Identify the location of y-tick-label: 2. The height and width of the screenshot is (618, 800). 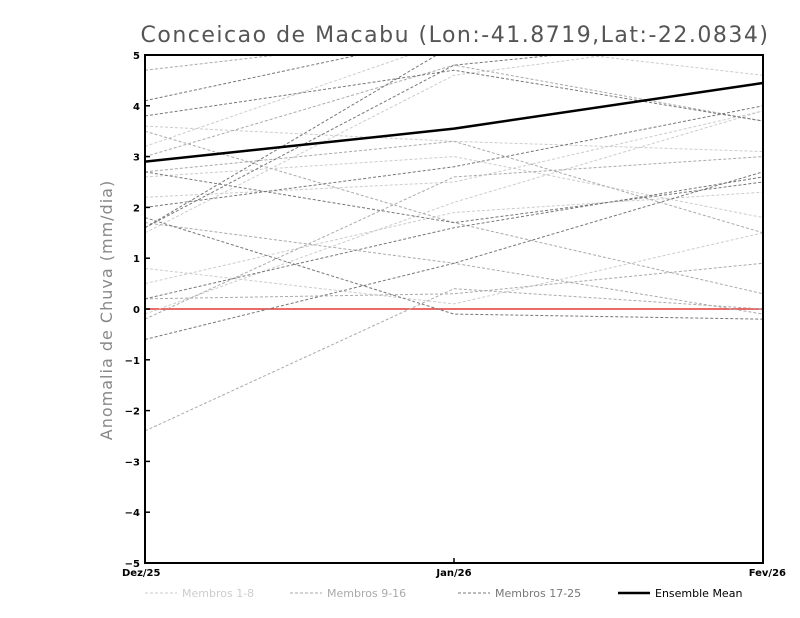
(136, 208).